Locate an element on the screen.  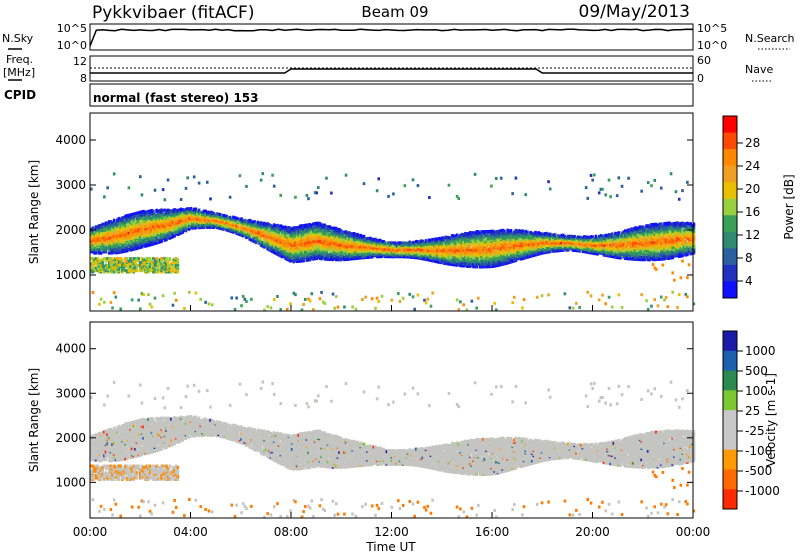
noise-right-label: N.Search is located at coordinates (770, 38).